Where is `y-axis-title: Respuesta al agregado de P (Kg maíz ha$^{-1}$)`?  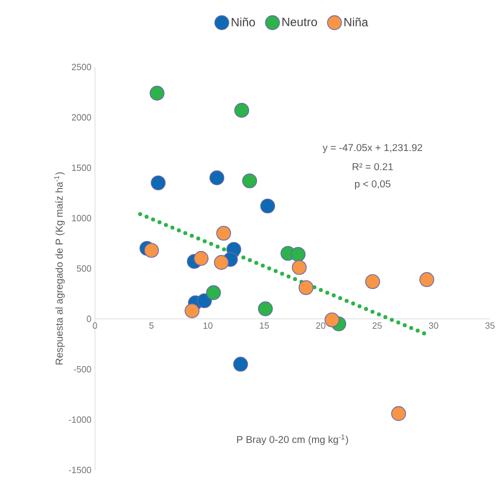 y-axis-title: Respuesta al agregado de P (Kg maíz ha$^{-1}$) is located at coordinates (59, 268).